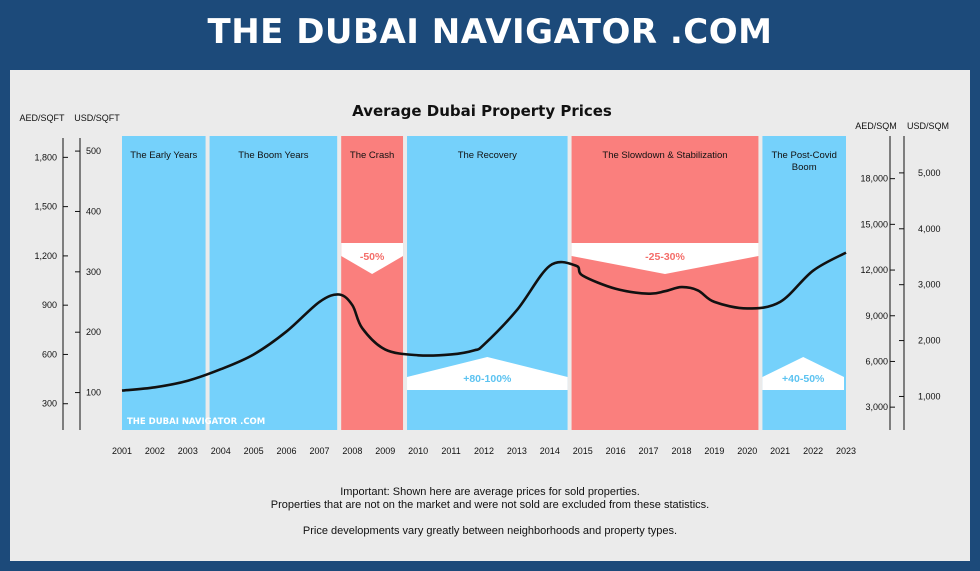  Describe the element at coordinates (813, 451) in the screenshot. I see `x-tick-label: 2022` at that location.